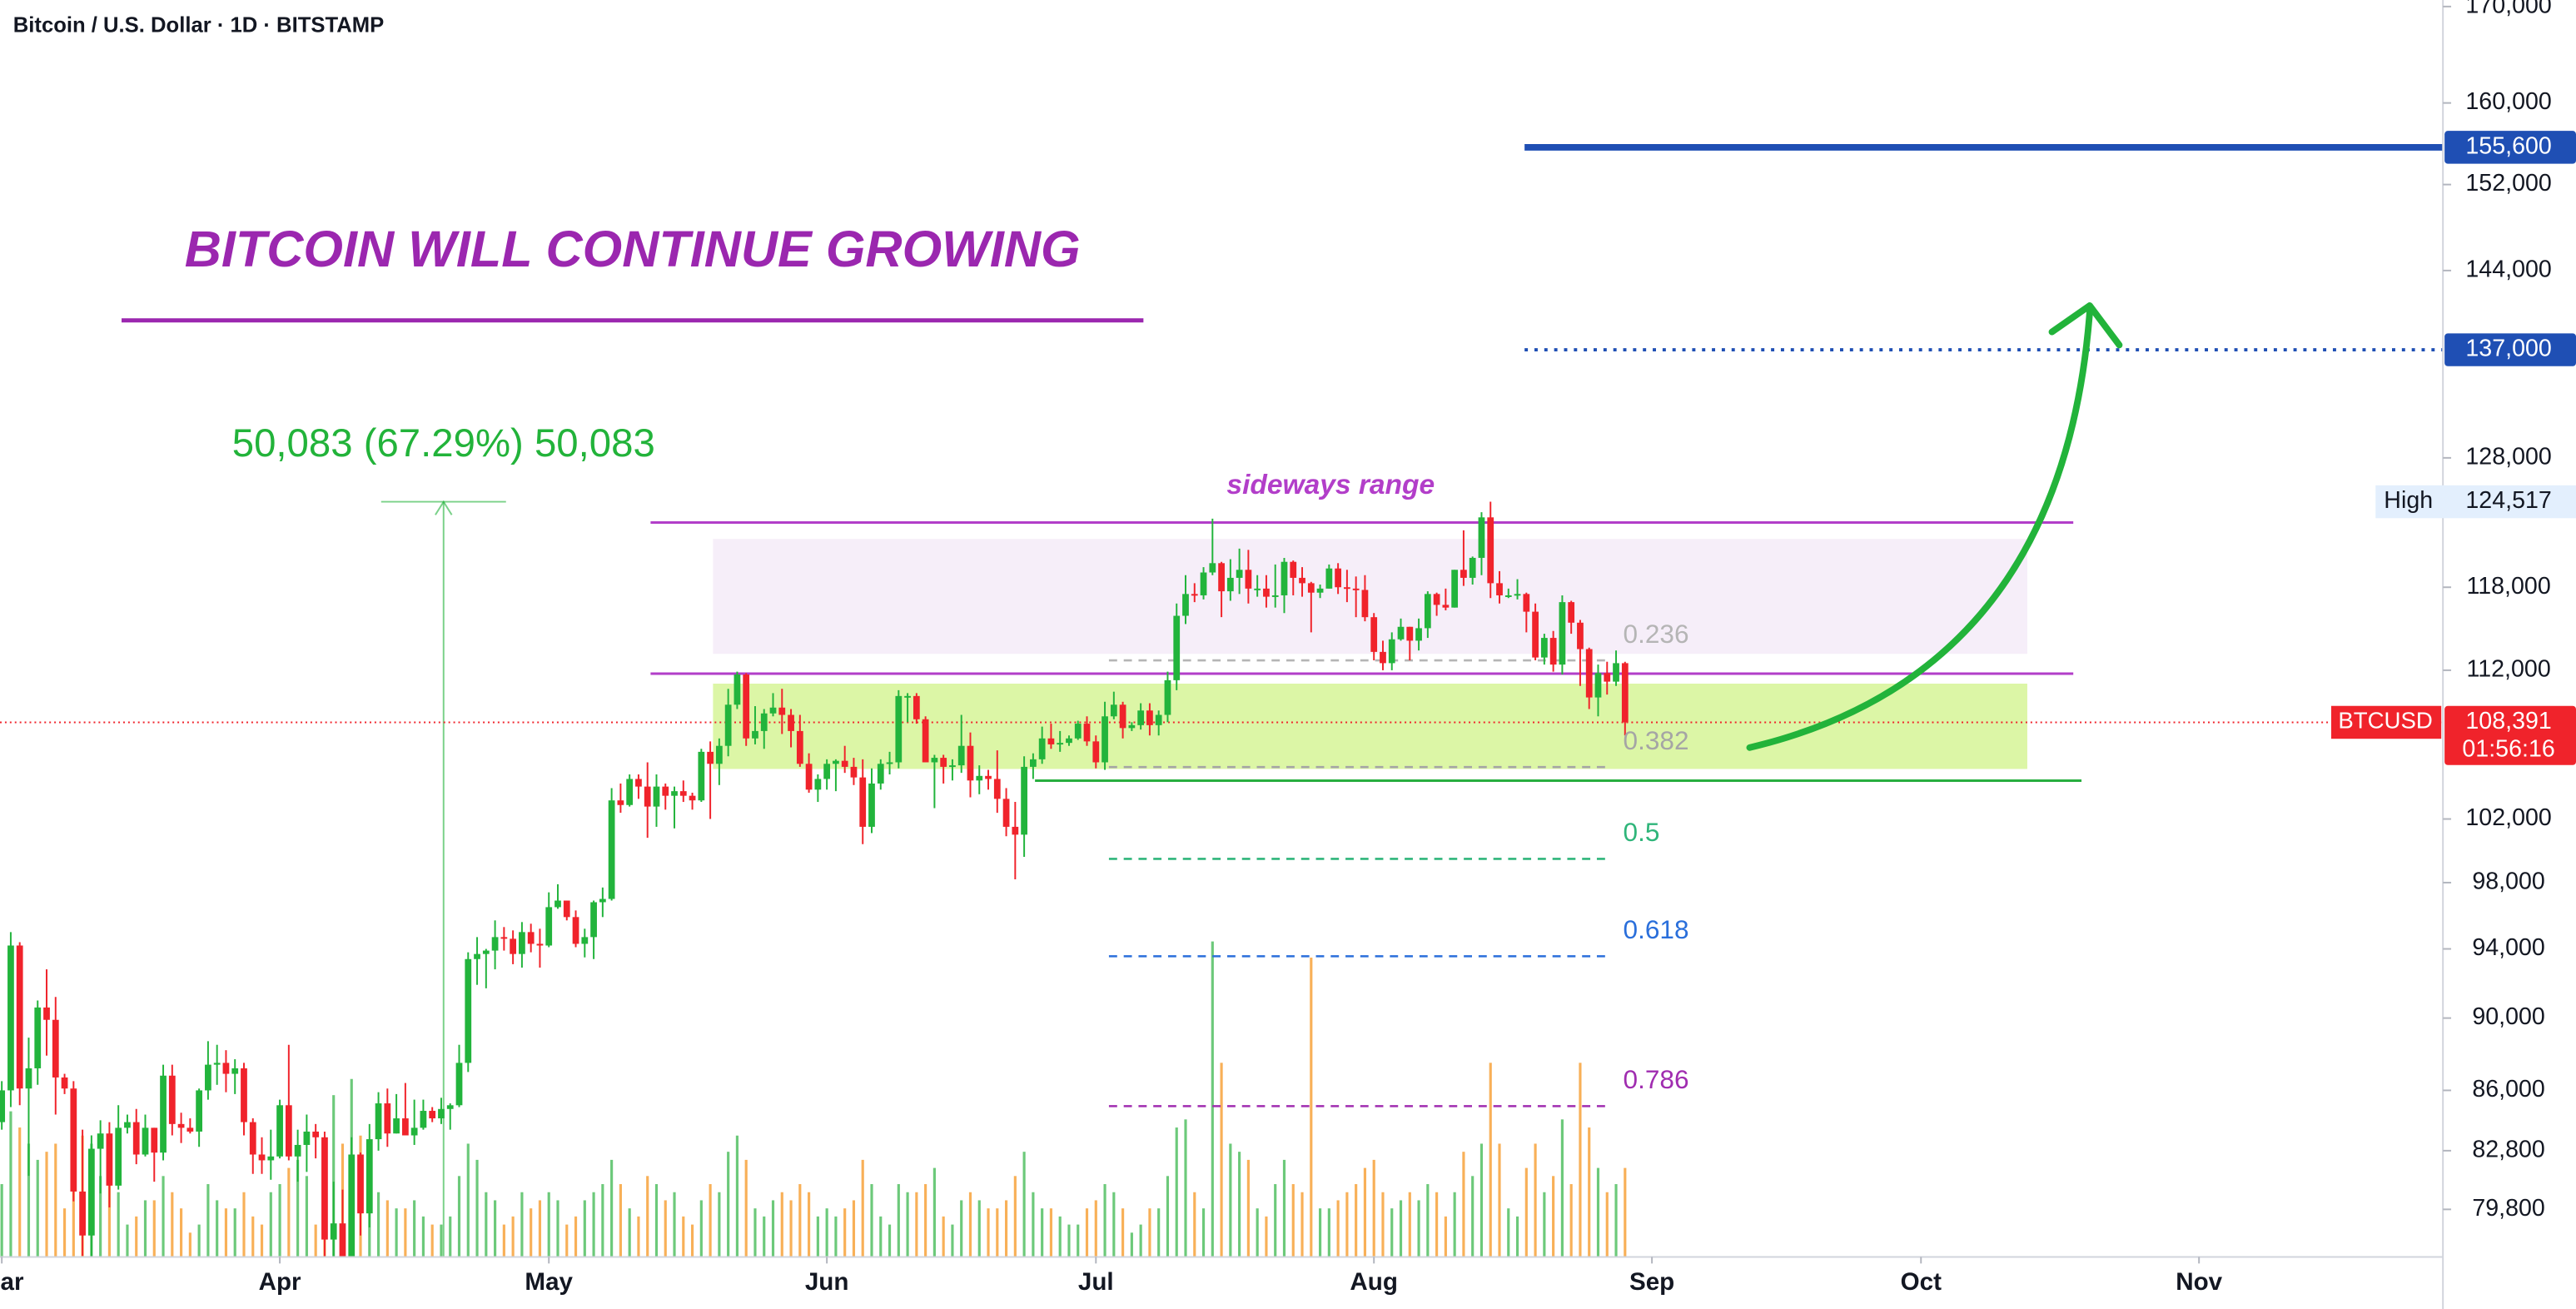 This screenshot has width=2576, height=1309. I want to click on y-tick-label: 128,000, so click(2508, 457).